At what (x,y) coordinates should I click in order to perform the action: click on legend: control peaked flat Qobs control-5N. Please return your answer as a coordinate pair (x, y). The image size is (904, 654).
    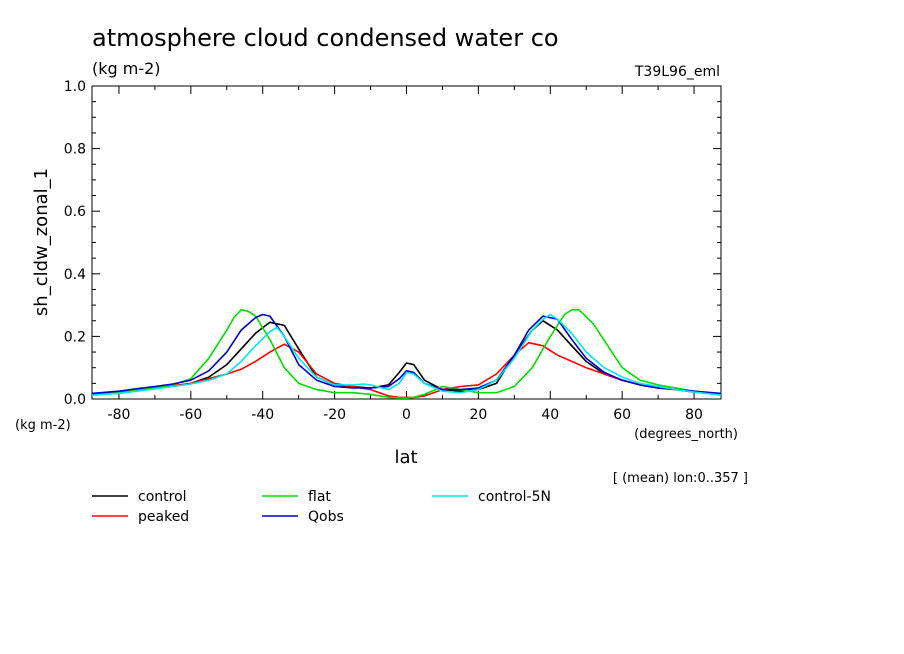
    Looking at the image, I should click on (321, 507).